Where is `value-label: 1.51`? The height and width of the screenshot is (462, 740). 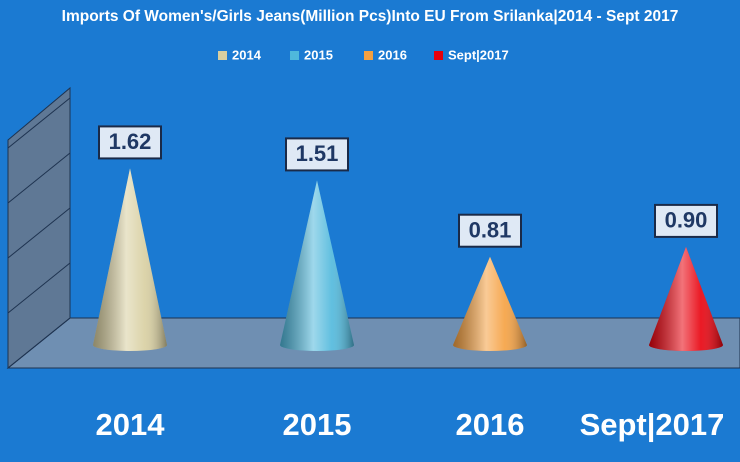 value-label: 1.51 is located at coordinates (317, 153).